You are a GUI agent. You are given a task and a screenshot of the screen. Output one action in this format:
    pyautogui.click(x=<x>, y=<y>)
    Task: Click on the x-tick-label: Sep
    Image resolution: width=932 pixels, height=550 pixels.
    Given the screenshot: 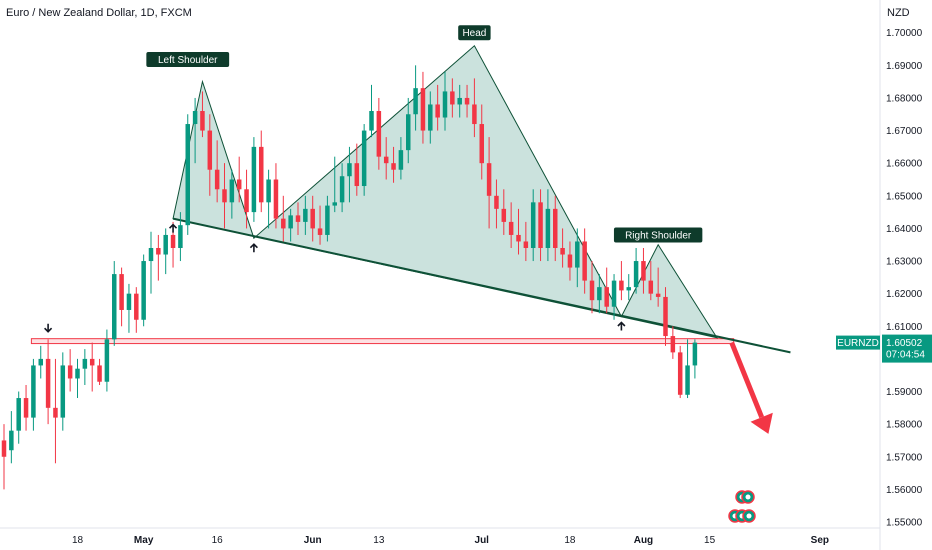 What is the action you would take?
    pyautogui.click(x=820, y=540)
    